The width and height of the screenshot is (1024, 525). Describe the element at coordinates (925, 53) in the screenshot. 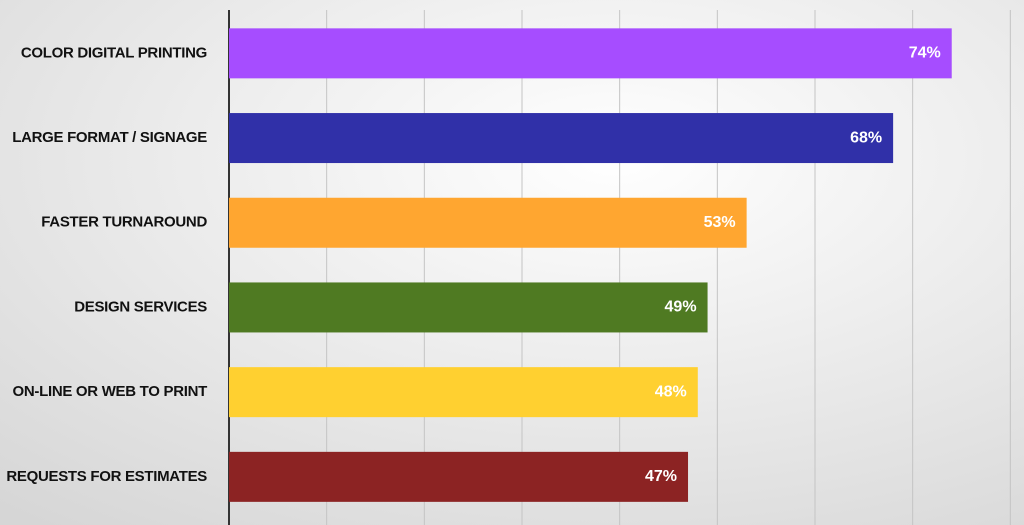

I see `value-label: 74%` at that location.